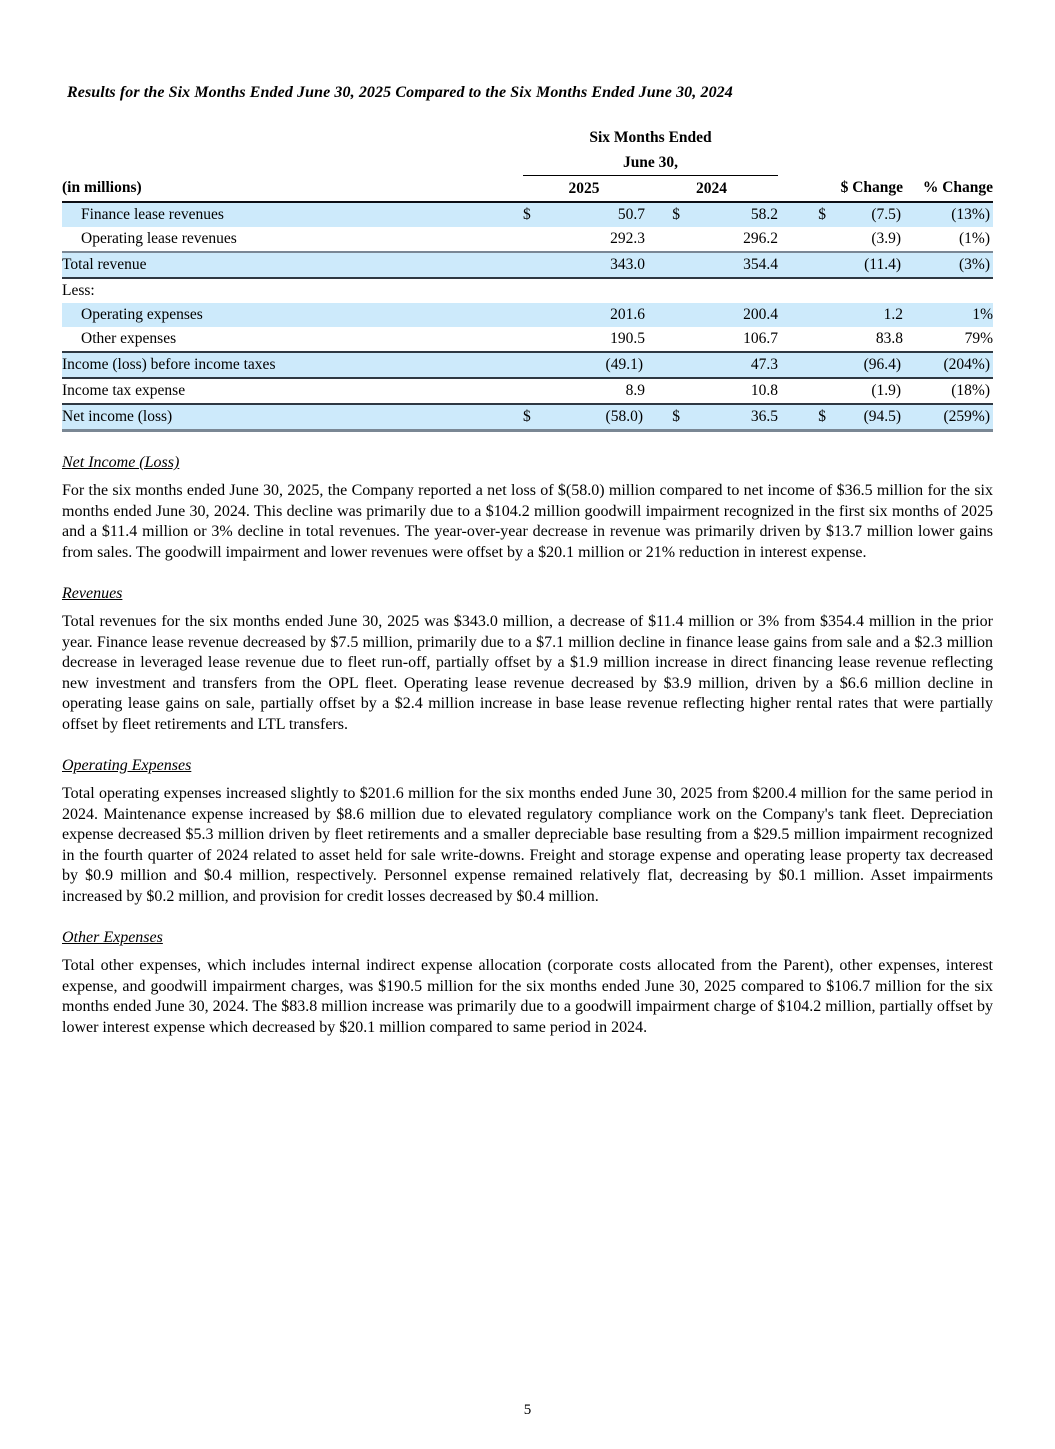 The image size is (1055, 1449). Describe the element at coordinates (292, 365) in the screenshot. I see `row-label: Income (loss) before income taxes` at that location.